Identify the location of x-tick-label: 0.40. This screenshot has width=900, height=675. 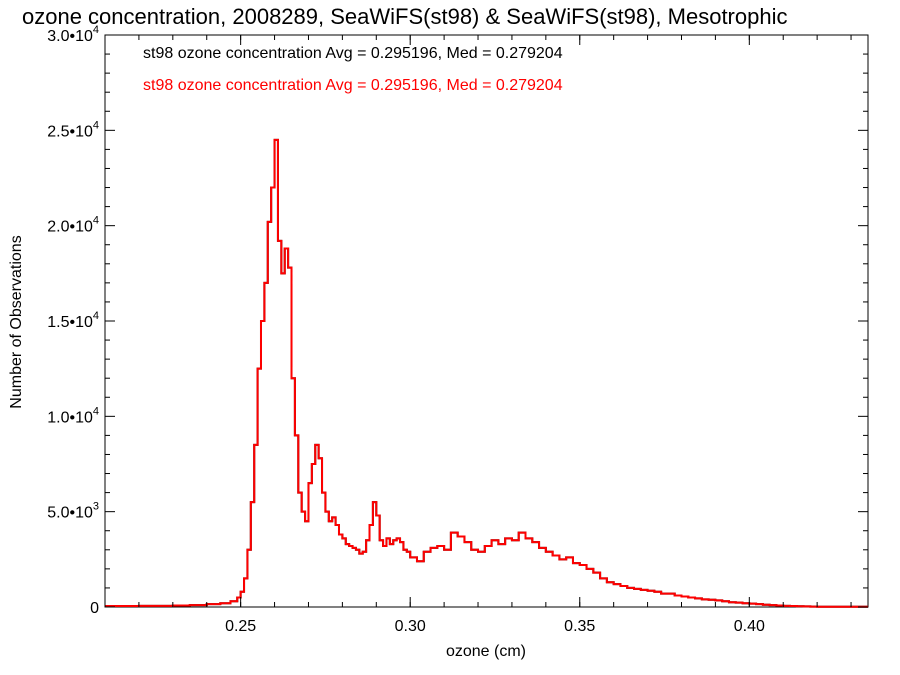
(749, 626).